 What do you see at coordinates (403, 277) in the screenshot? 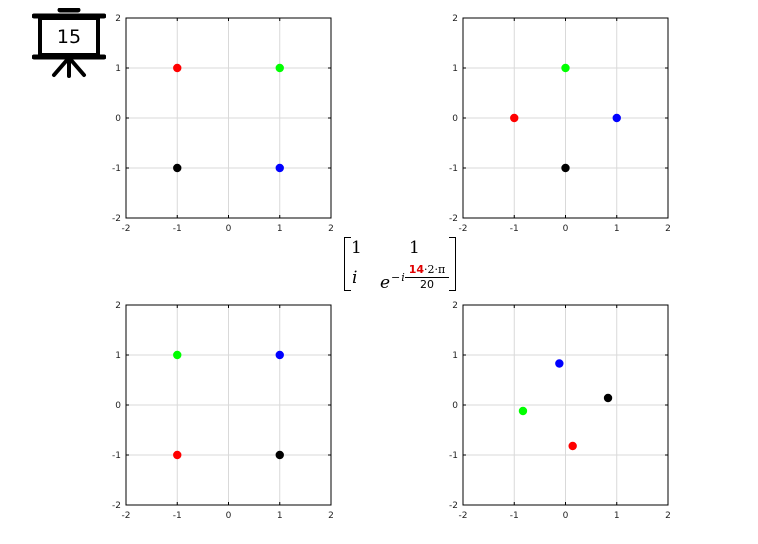
I see `exponent-imaginary-unit: i` at bounding box center [403, 277].